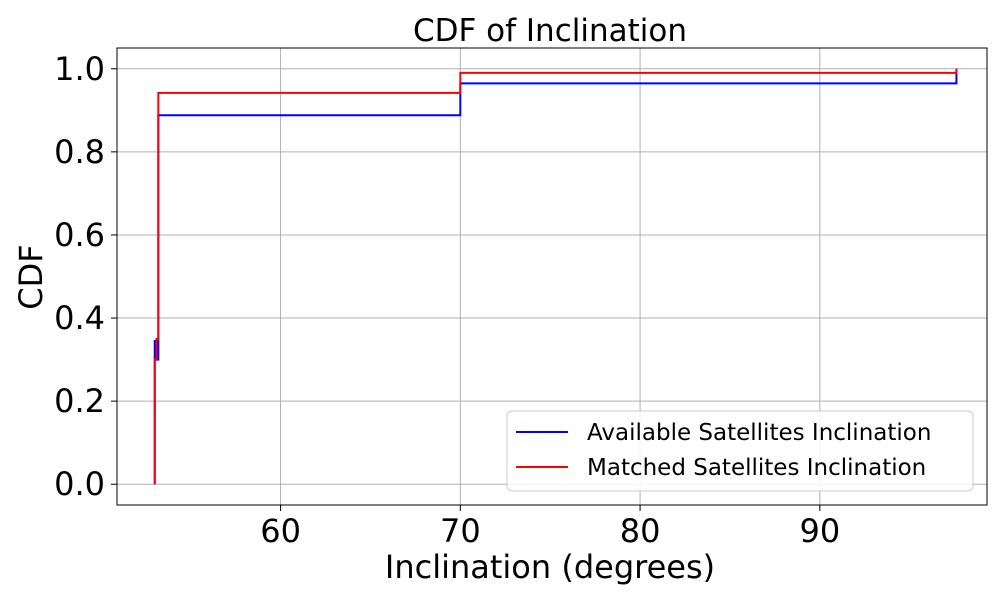 This screenshot has width=1000, height=600. Describe the element at coordinates (819, 531) in the screenshot. I see `x-tick-label: 90` at that location.